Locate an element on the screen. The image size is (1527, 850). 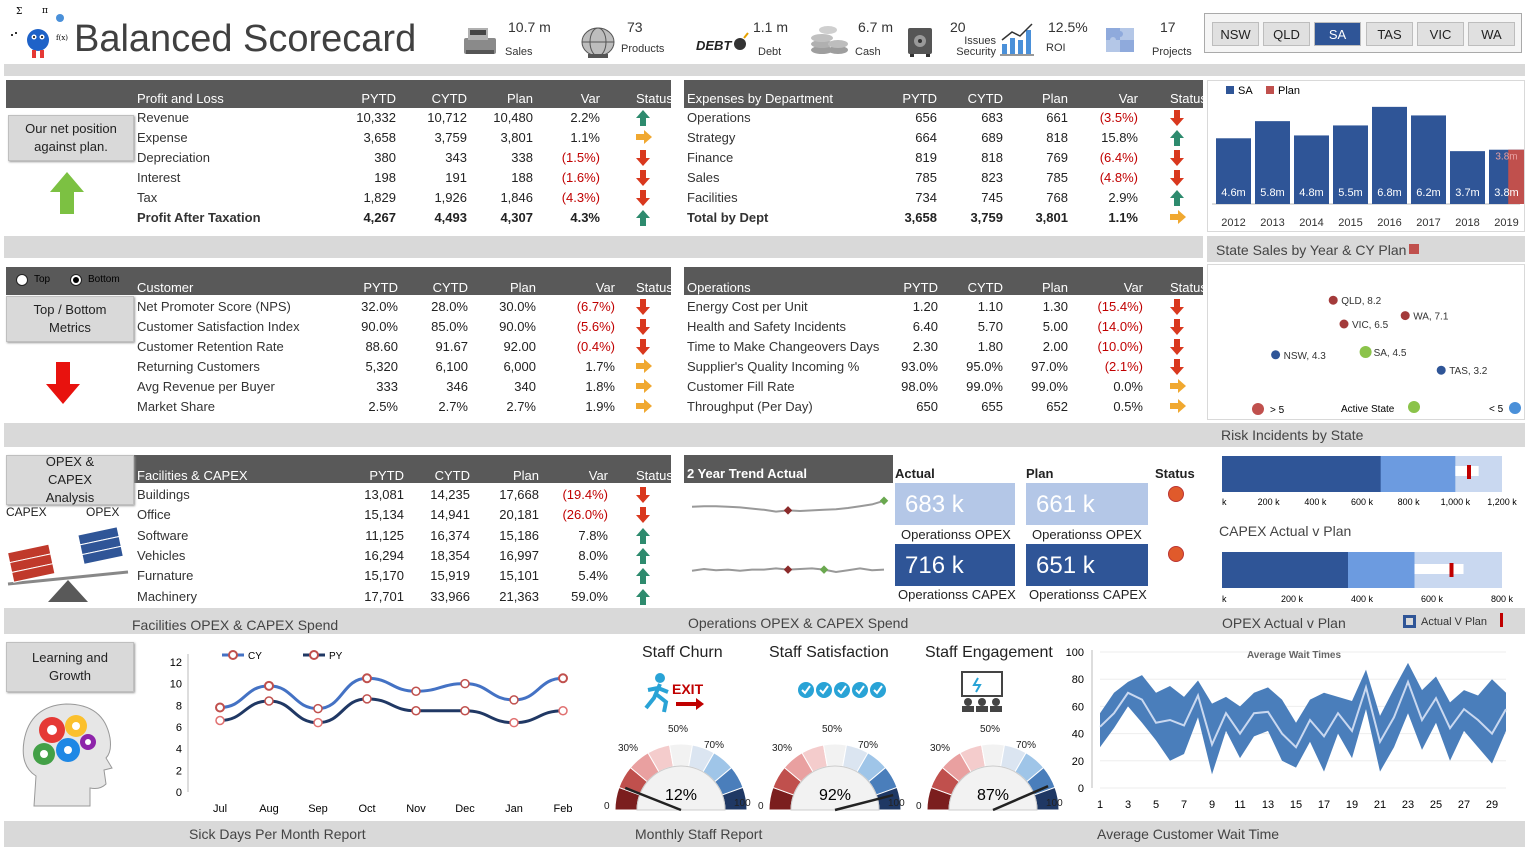
kpi-issues-label: Issues Security is located at coordinates (976, 46).